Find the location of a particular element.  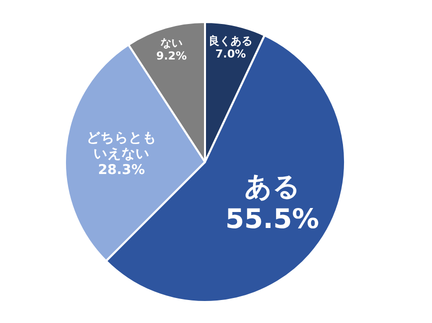

data-label: 7.0% is located at coordinates (230, 54).